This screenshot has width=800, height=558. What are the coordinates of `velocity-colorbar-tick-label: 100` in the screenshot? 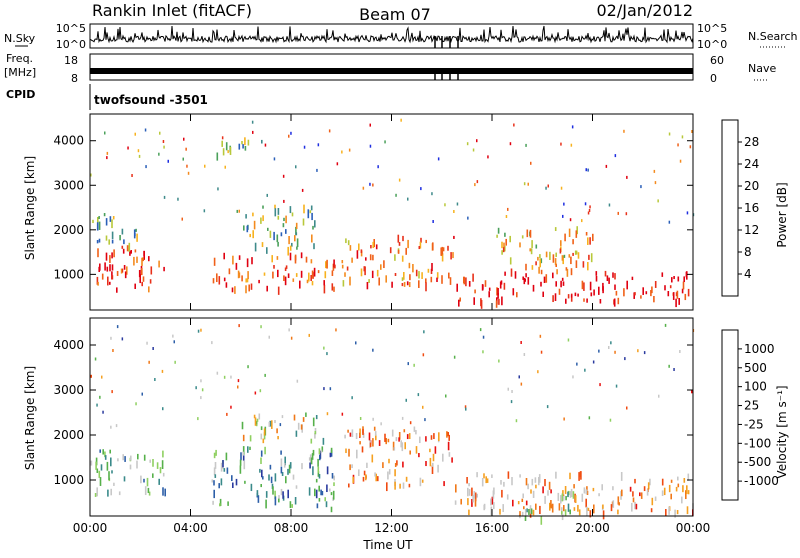 It's located at (755, 387).